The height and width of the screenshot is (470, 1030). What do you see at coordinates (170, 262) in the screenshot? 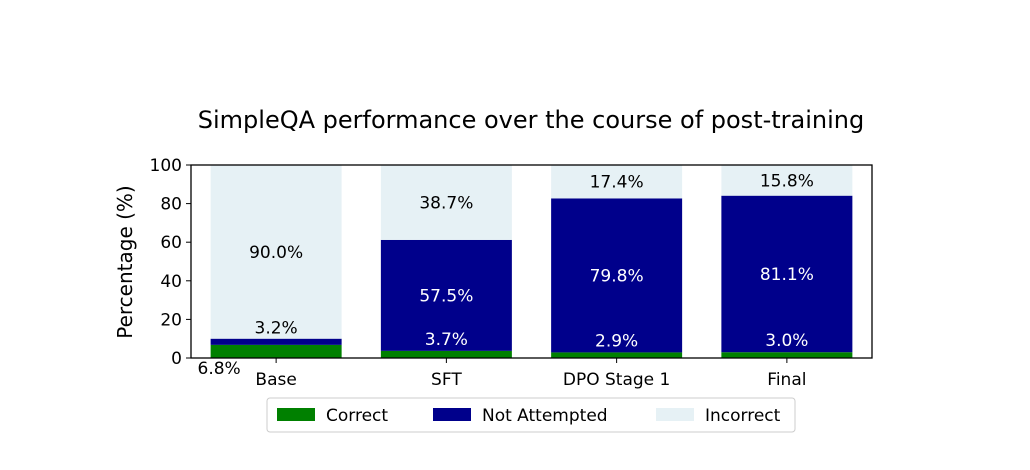
I see `y-axis: 0 20 40 60 80 100` at bounding box center [170, 262].